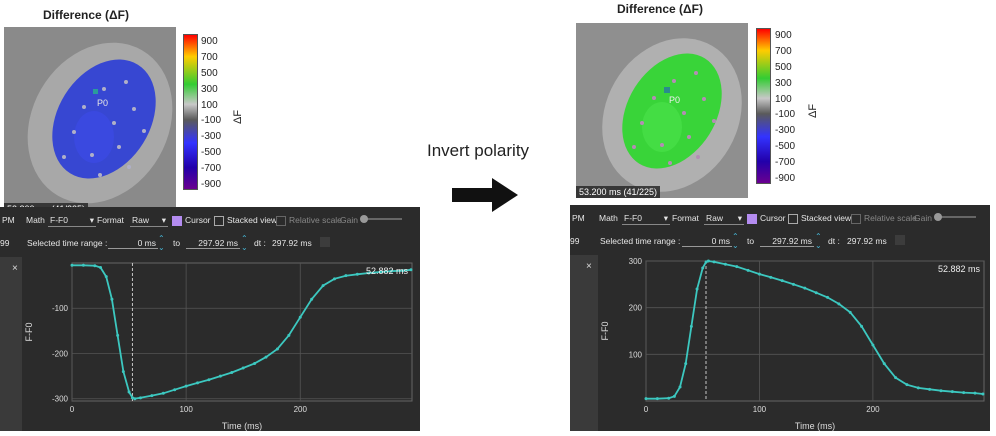 The height and width of the screenshot is (436, 996). What do you see at coordinates (662, 110) in the screenshot?
I see `heatmap-image: P0 53.200 ms (41/225)` at bounding box center [662, 110].